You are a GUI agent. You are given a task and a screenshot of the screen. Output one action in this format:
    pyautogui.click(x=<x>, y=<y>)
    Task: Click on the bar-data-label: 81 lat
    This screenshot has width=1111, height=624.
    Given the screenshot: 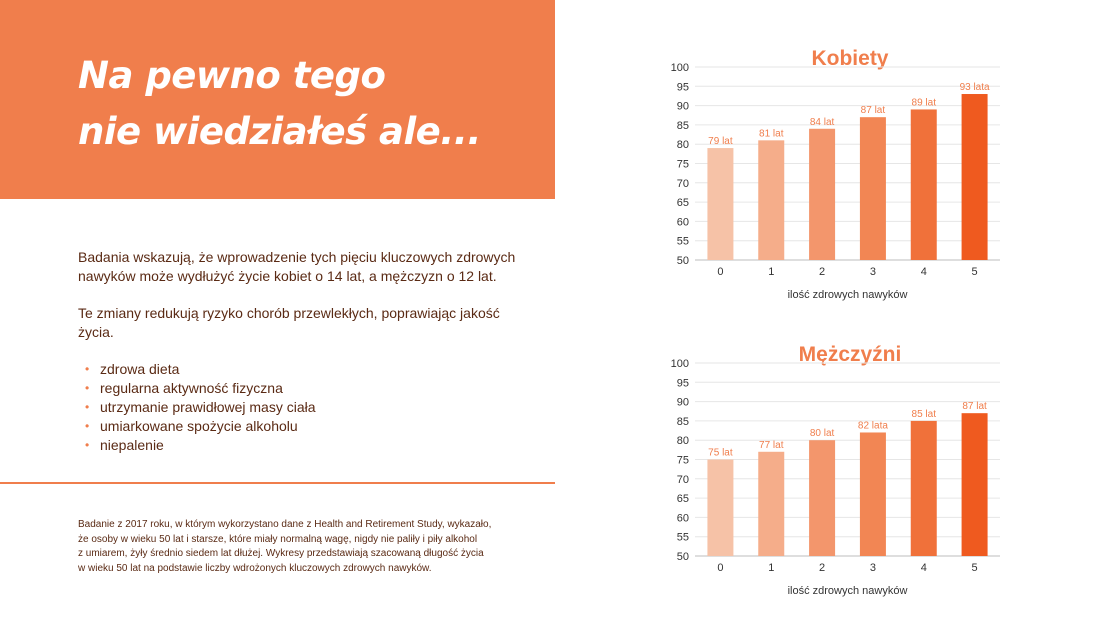 What is the action you would take?
    pyautogui.click(x=771, y=133)
    